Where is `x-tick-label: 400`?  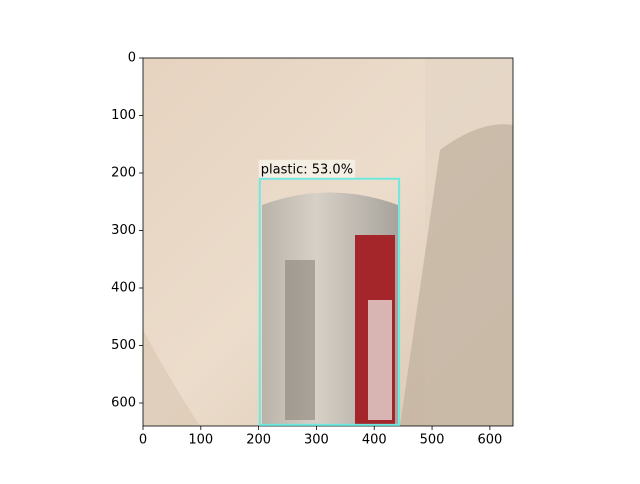 x-tick-label: 400 is located at coordinates (374, 440).